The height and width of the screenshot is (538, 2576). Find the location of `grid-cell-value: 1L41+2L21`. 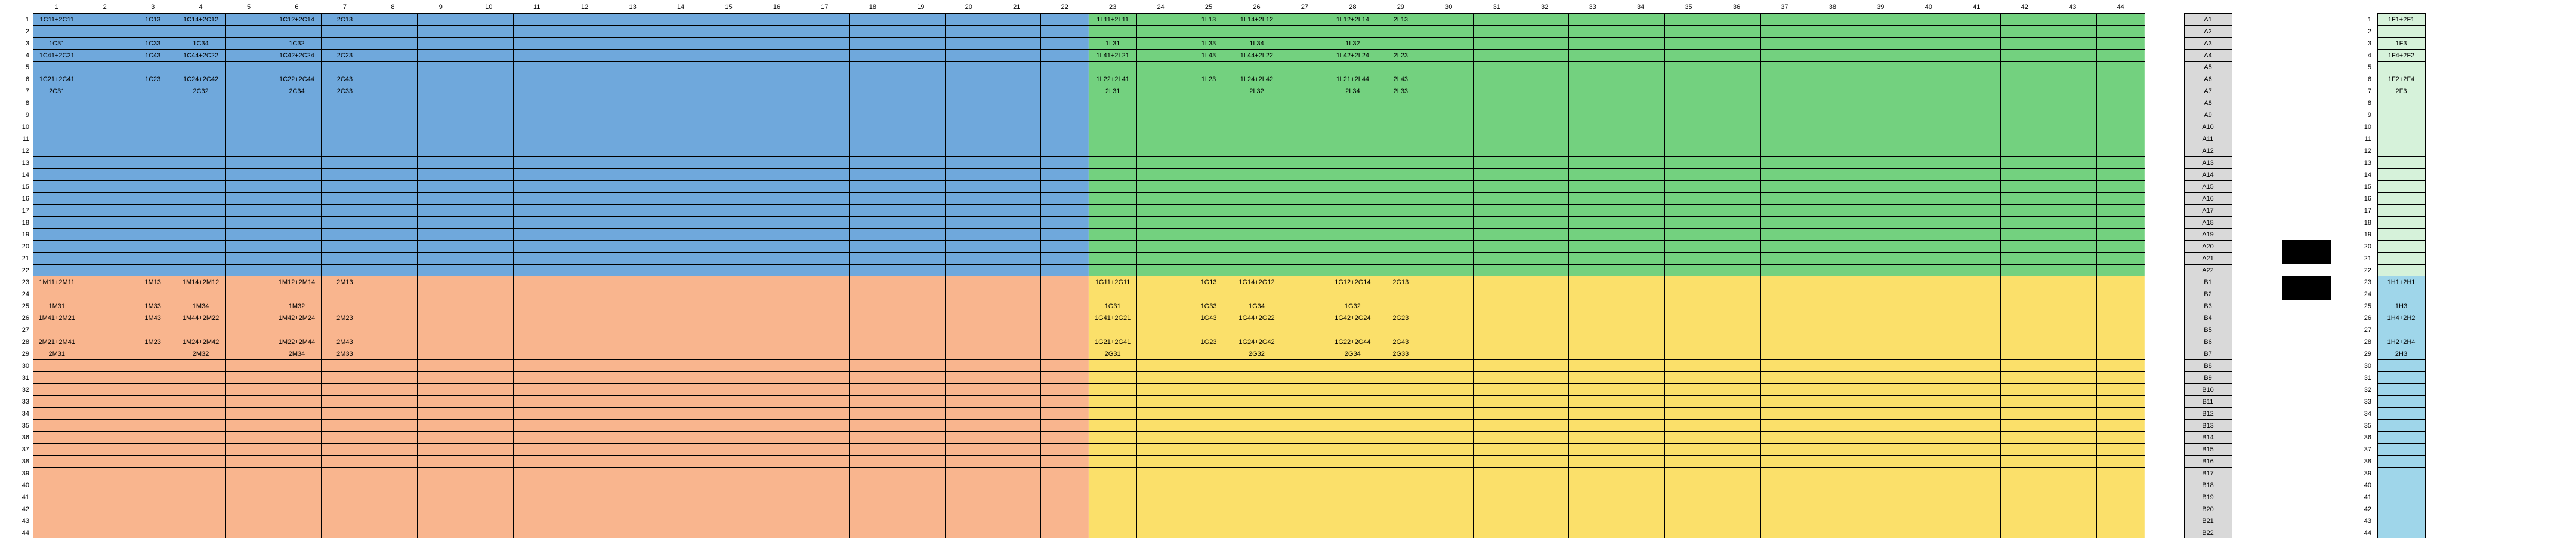

grid-cell-value: 1L41+2L21 is located at coordinates (1112, 56).